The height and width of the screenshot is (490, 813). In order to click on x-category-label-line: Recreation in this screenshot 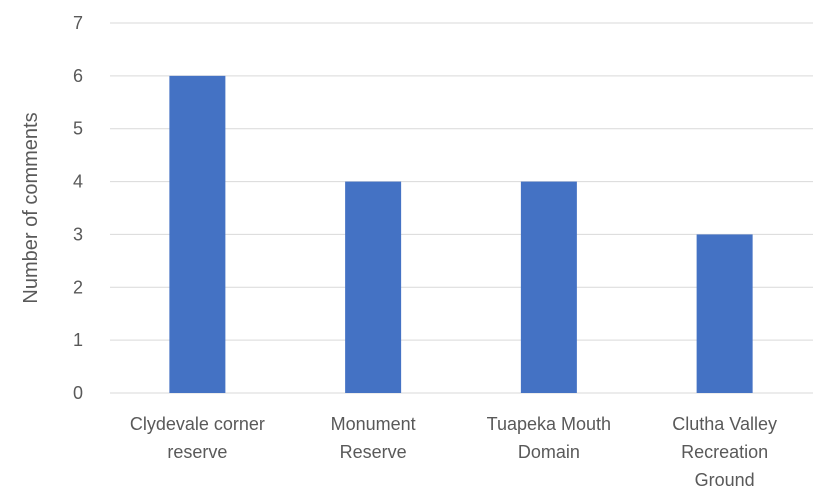, I will do `click(724, 452)`.